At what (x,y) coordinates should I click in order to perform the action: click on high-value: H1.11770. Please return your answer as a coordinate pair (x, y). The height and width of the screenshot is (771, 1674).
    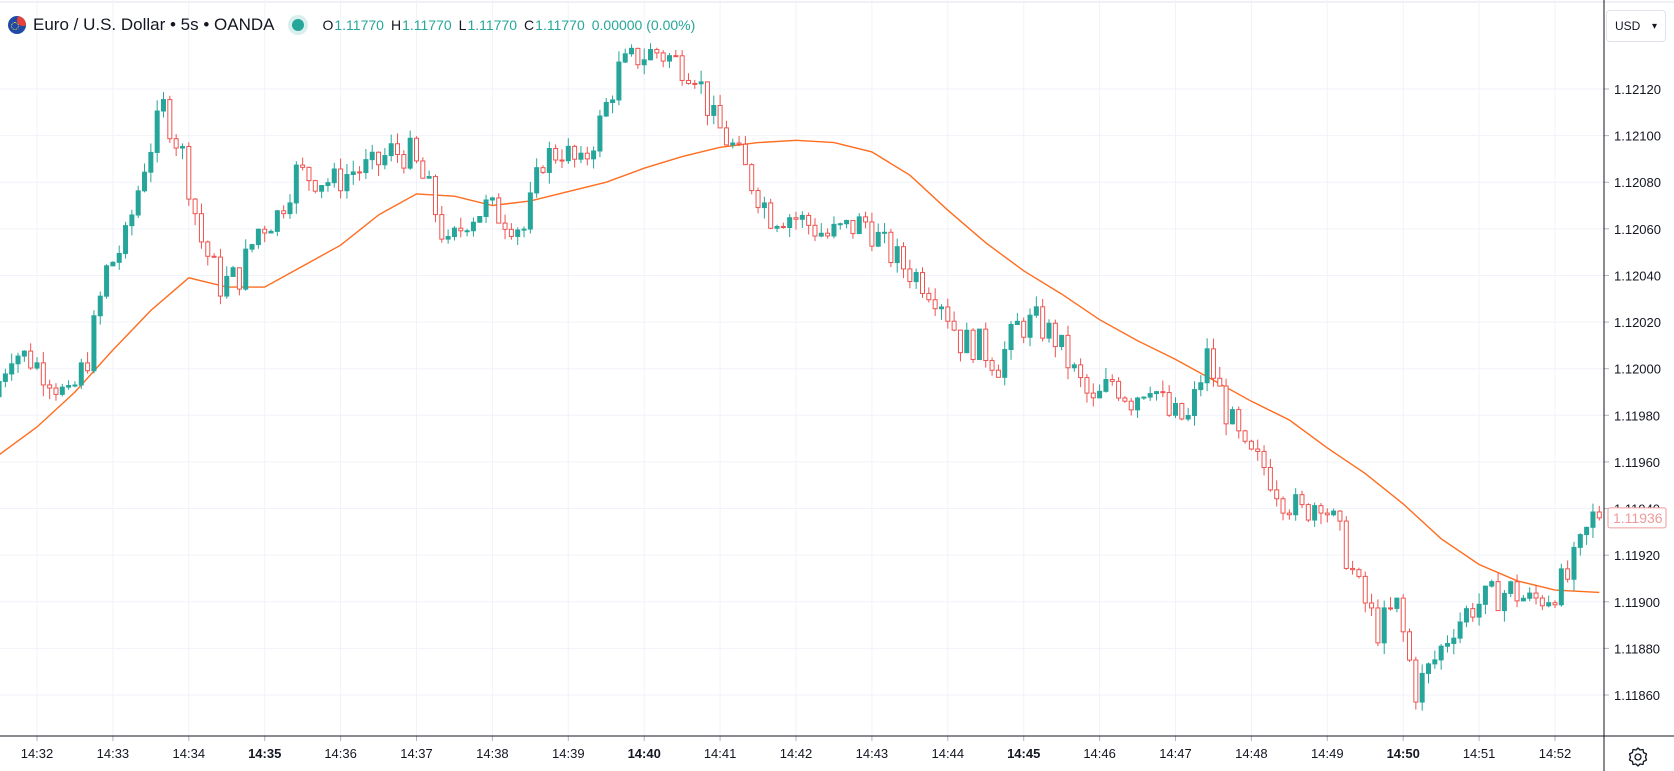
    Looking at the image, I should click on (421, 25).